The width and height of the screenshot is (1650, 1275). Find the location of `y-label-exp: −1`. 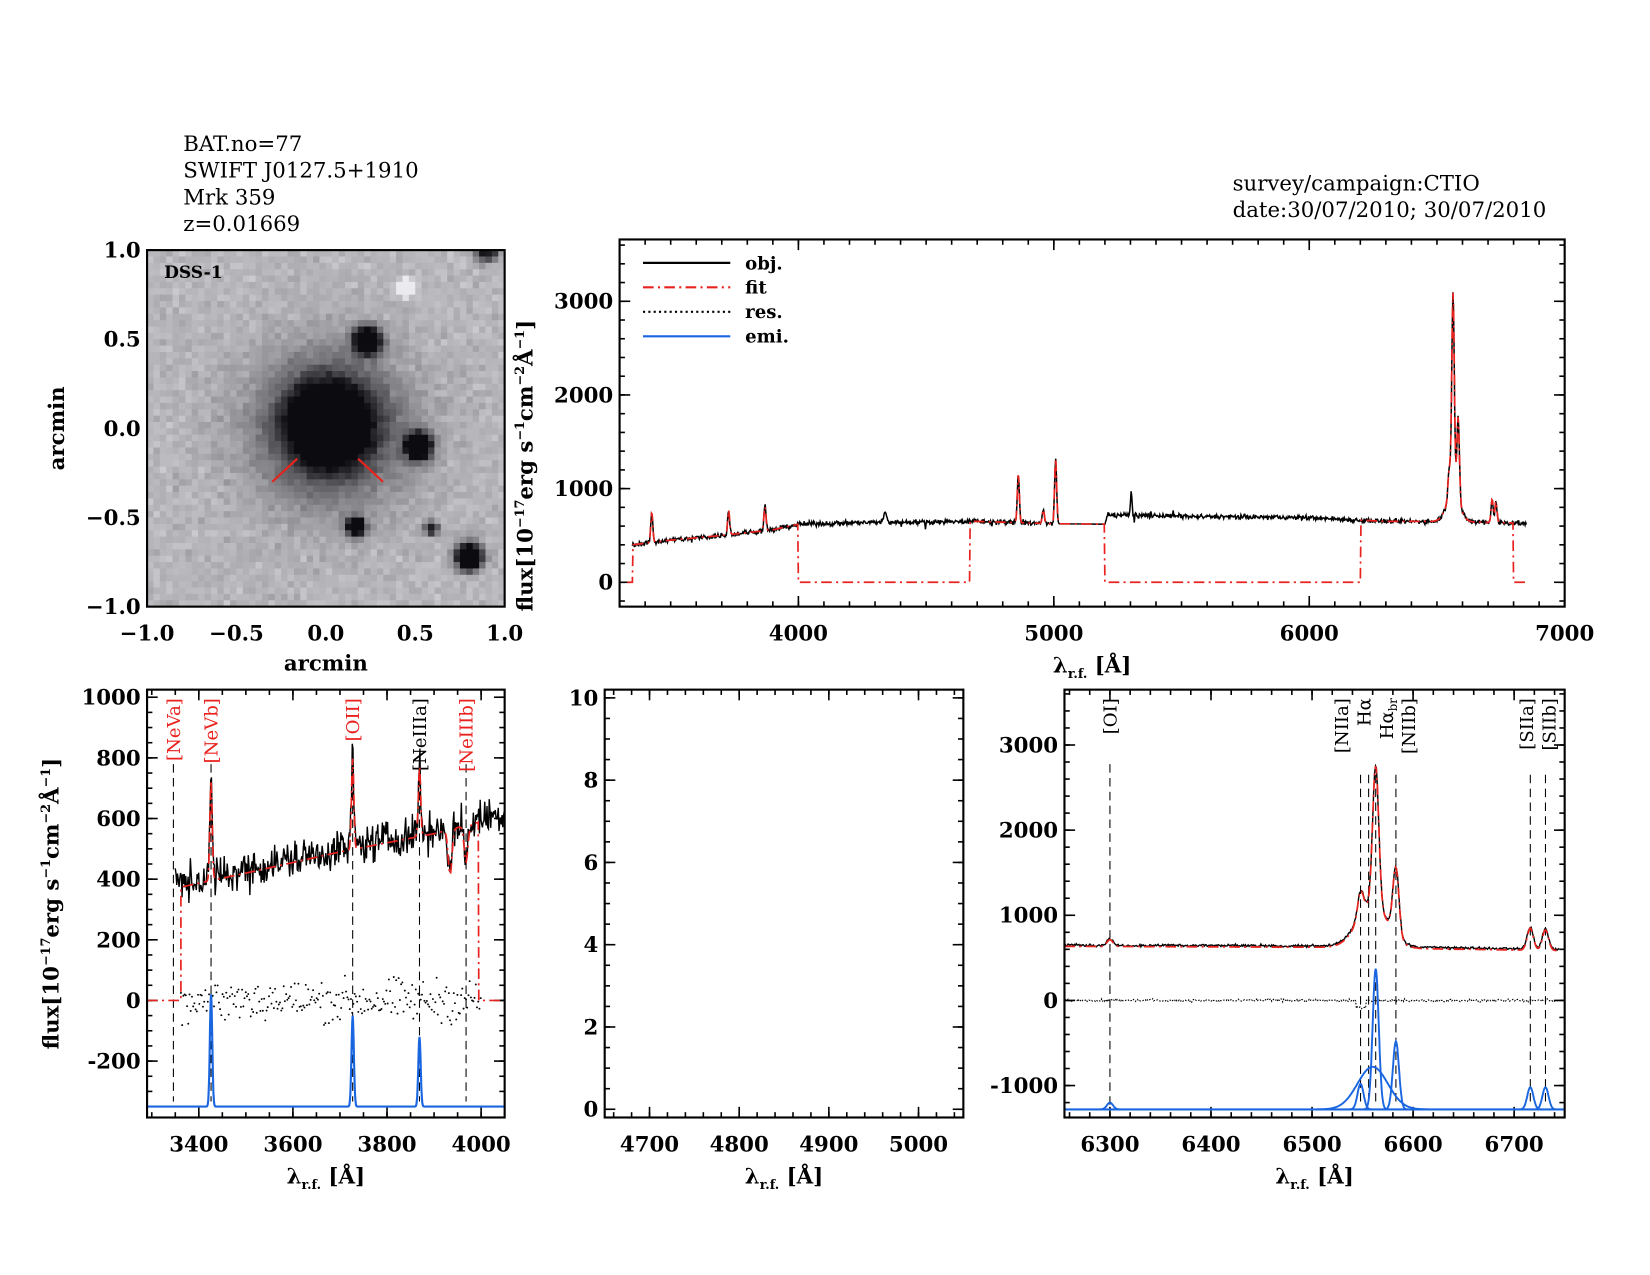

y-label-exp: −1 is located at coordinates (520, 340).